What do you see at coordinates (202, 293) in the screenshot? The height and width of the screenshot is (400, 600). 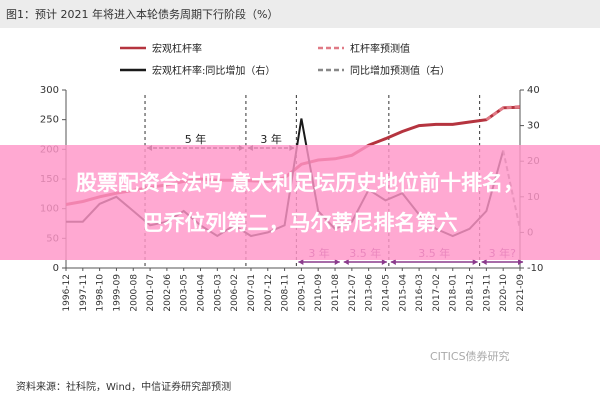 I see `x-tick-label: 2004-04` at bounding box center [202, 293].